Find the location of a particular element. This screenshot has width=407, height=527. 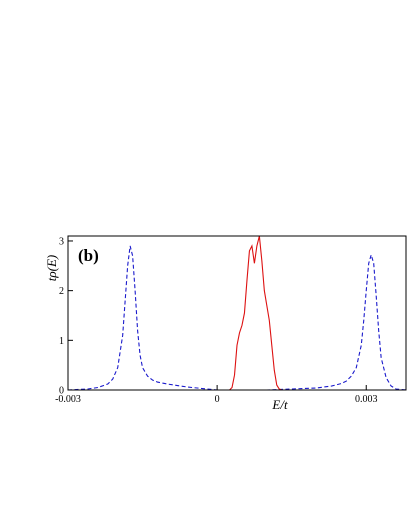

y-tick-label: 2 is located at coordinates (61, 291).